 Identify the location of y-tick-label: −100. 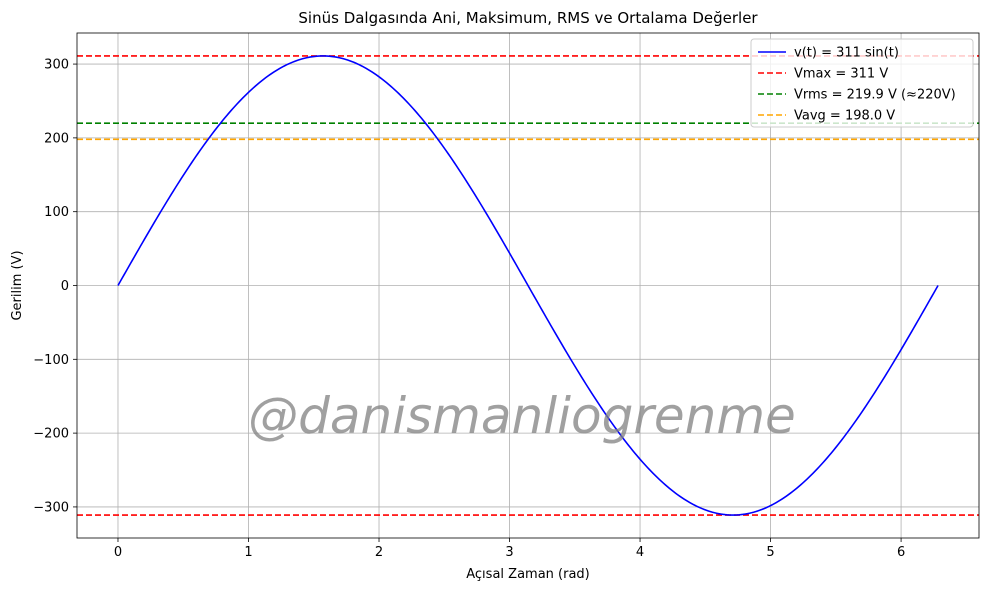
(51, 360).